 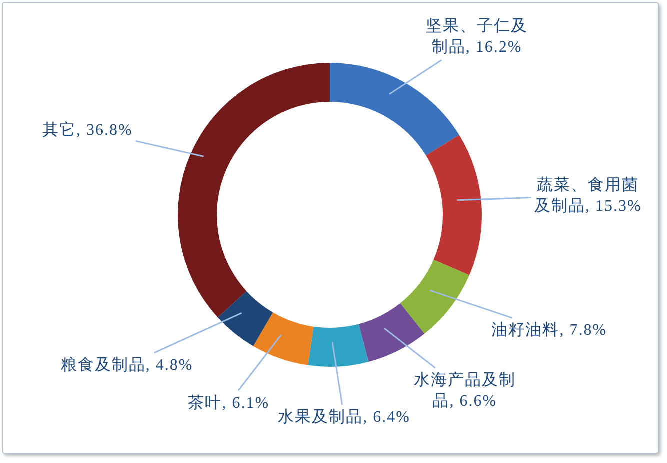 What do you see at coordinates (229, 404) in the screenshot?
I see `slice-label: 茶叶, 6.1%` at bounding box center [229, 404].